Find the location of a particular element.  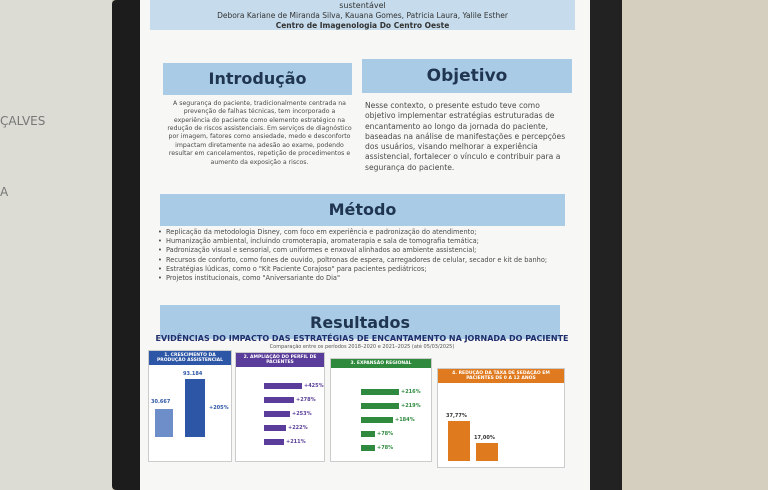

panel-value: +205% is located at coordinates (219, 408).